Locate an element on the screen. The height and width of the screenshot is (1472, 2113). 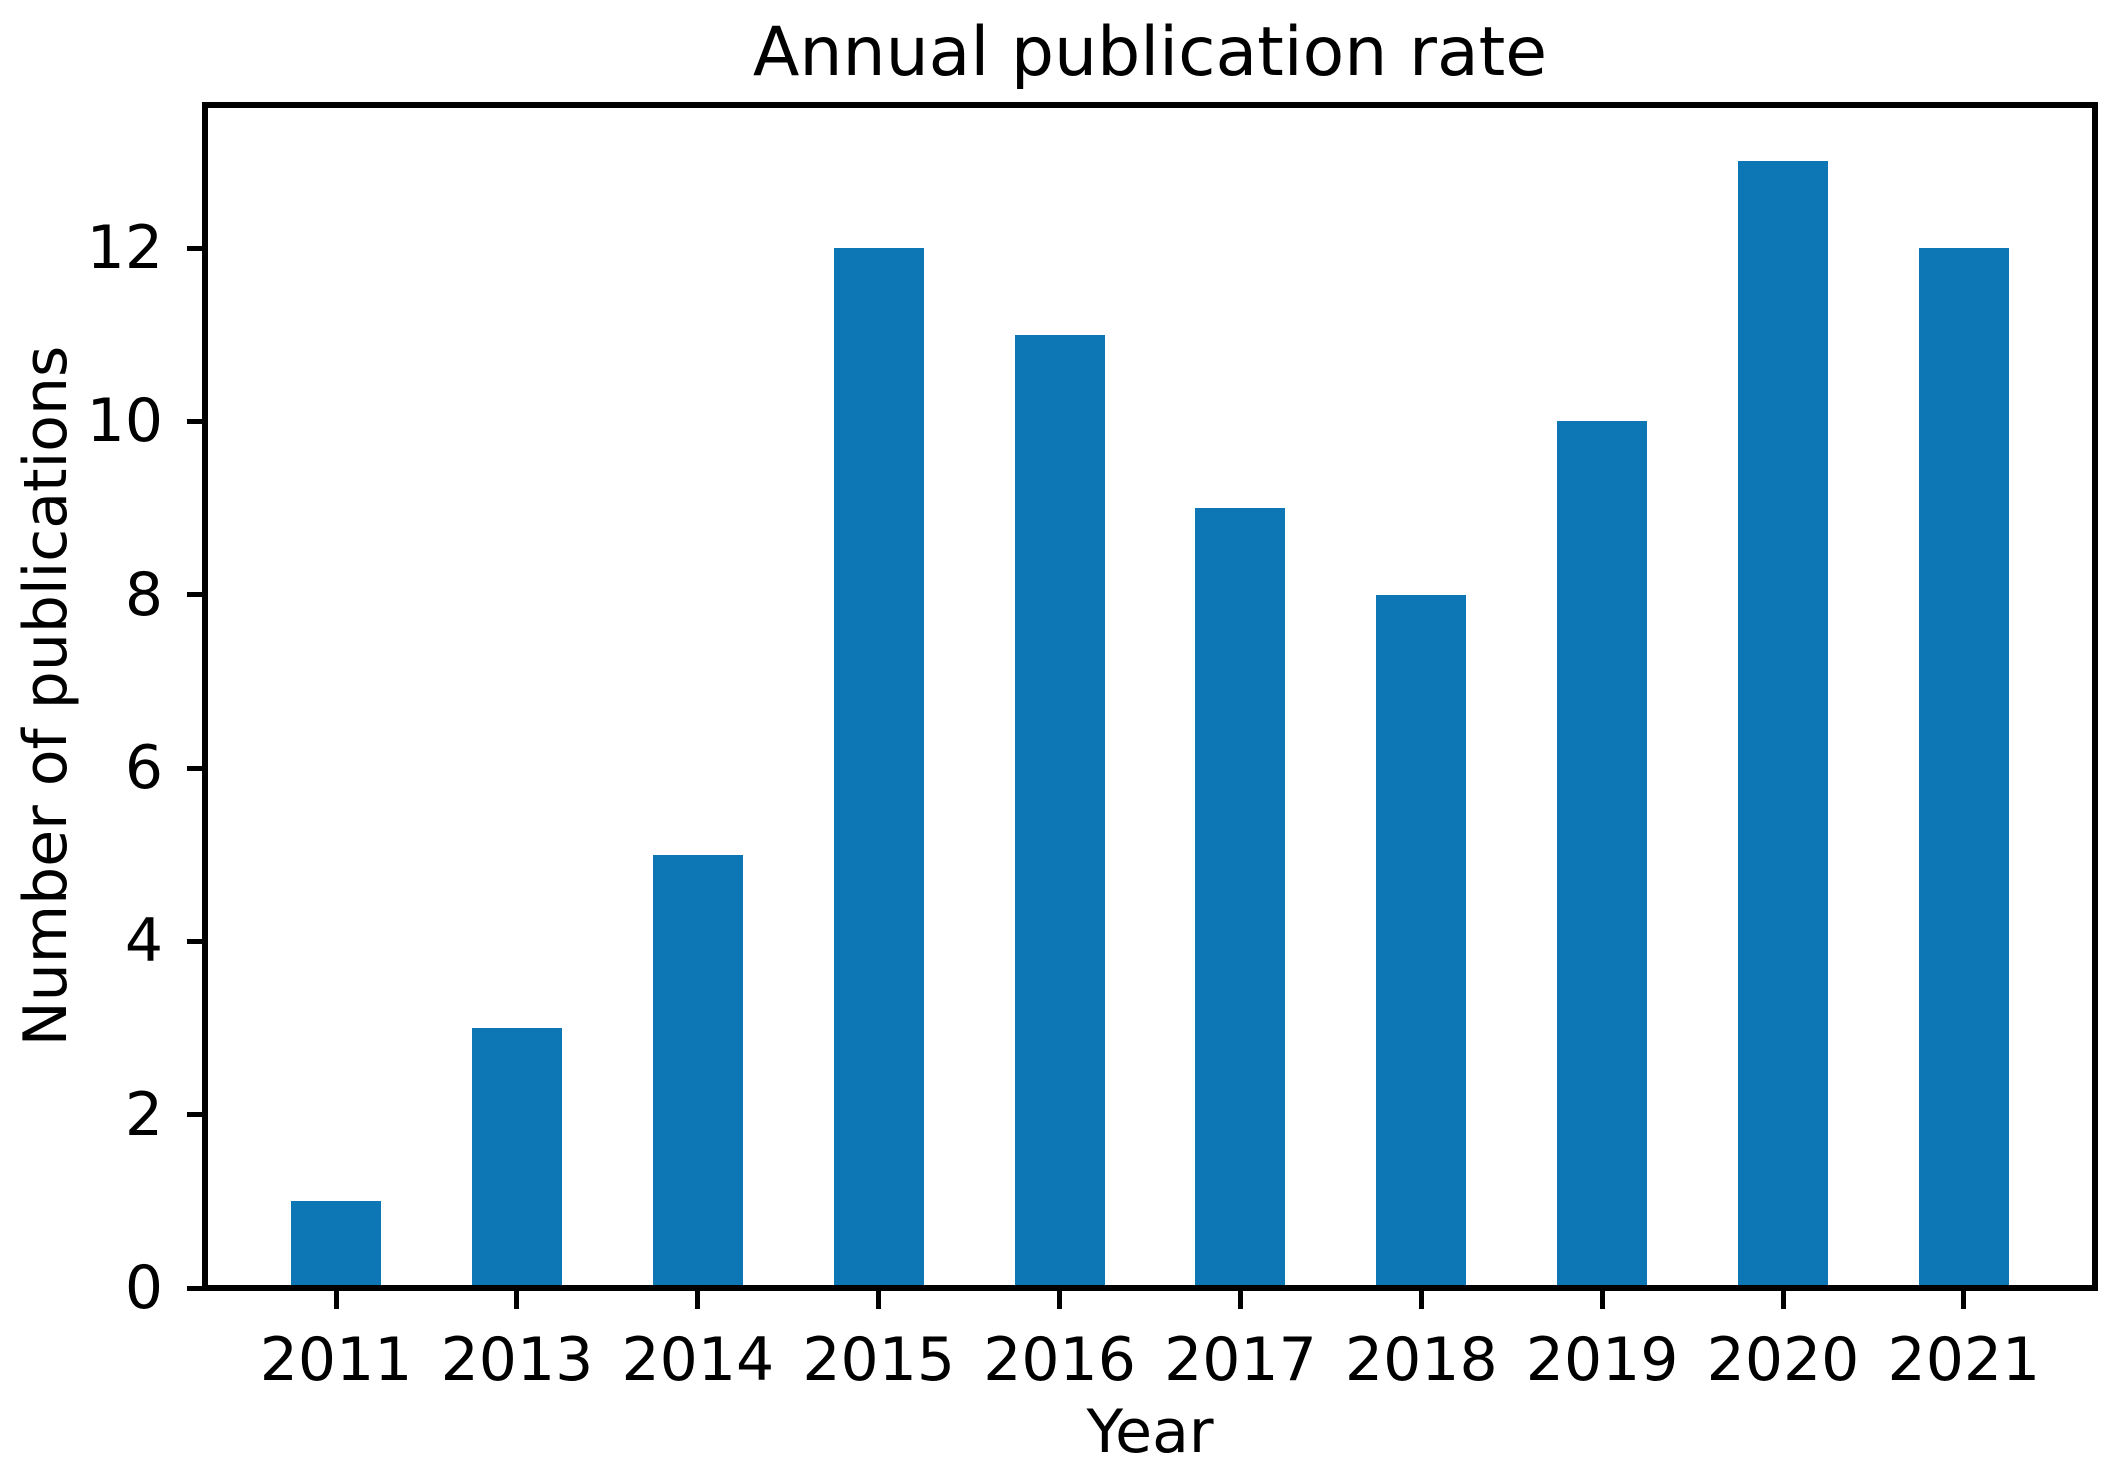
bar-2021 is located at coordinates (1963, 768).